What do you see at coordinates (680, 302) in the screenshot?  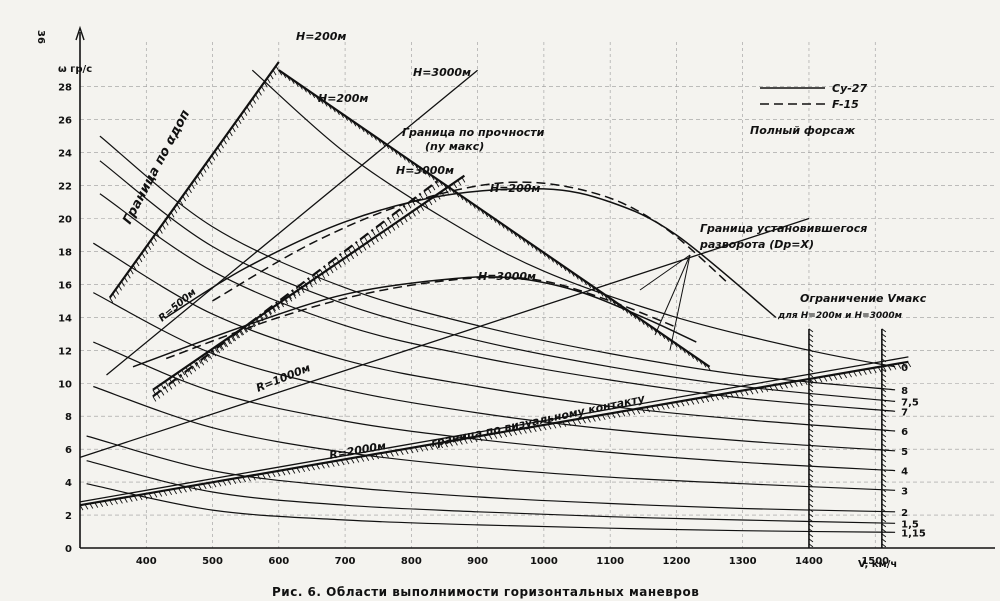 I see `leader-line` at bounding box center [680, 302].